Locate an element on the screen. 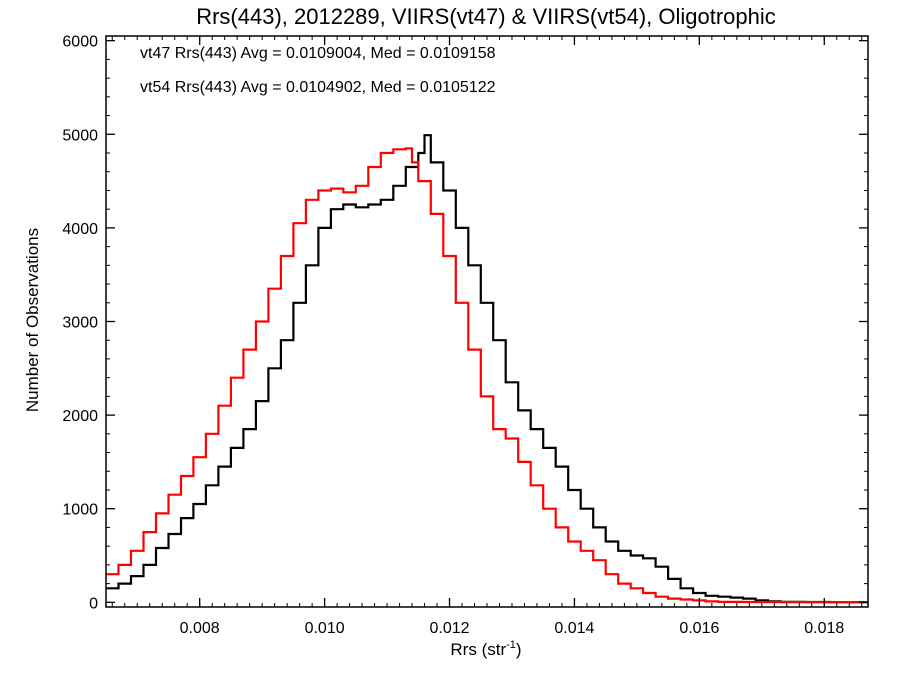 The height and width of the screenshot is (675, 900). y-tick-label: 1000 is located at coordinates (80, 510).